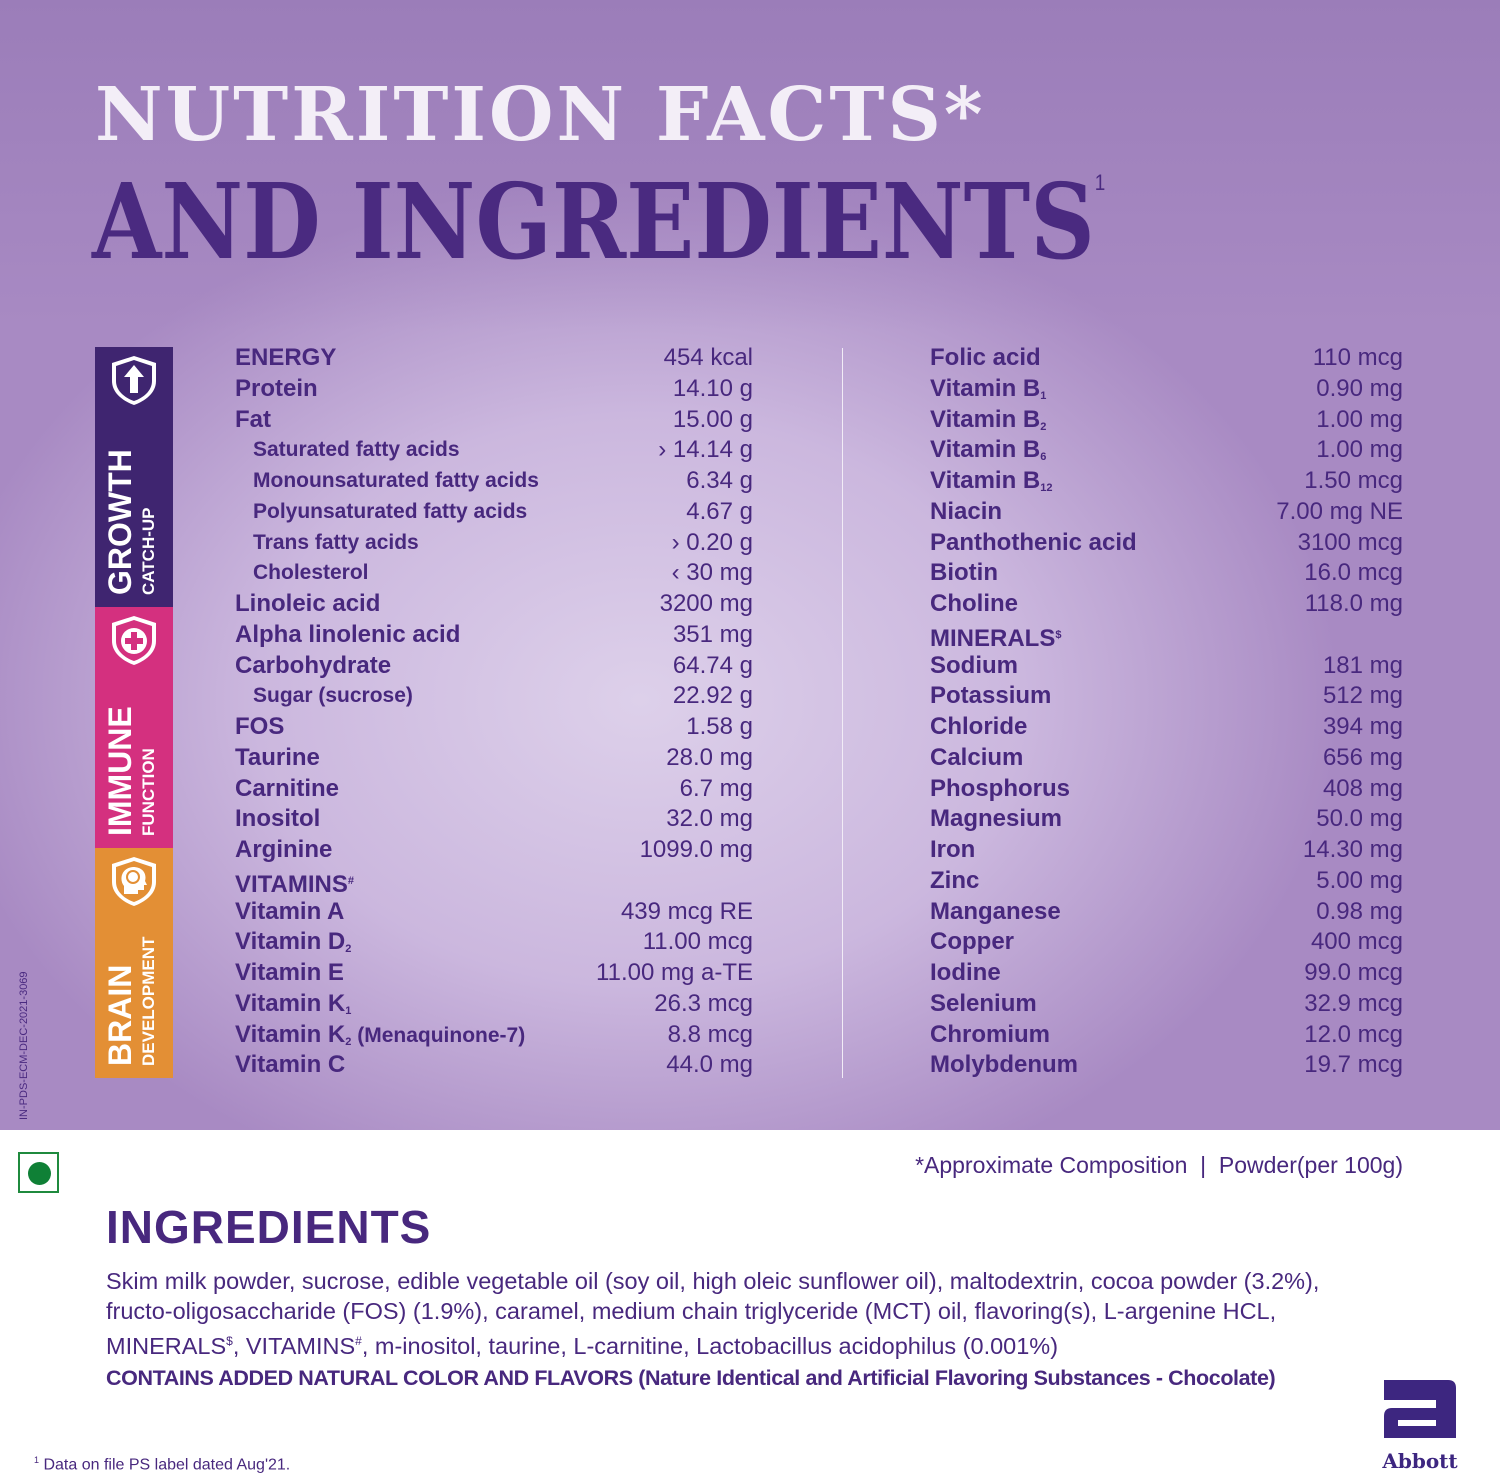  I want to click on nutrient-value: ‹ 30 mg, so click(712, 573).